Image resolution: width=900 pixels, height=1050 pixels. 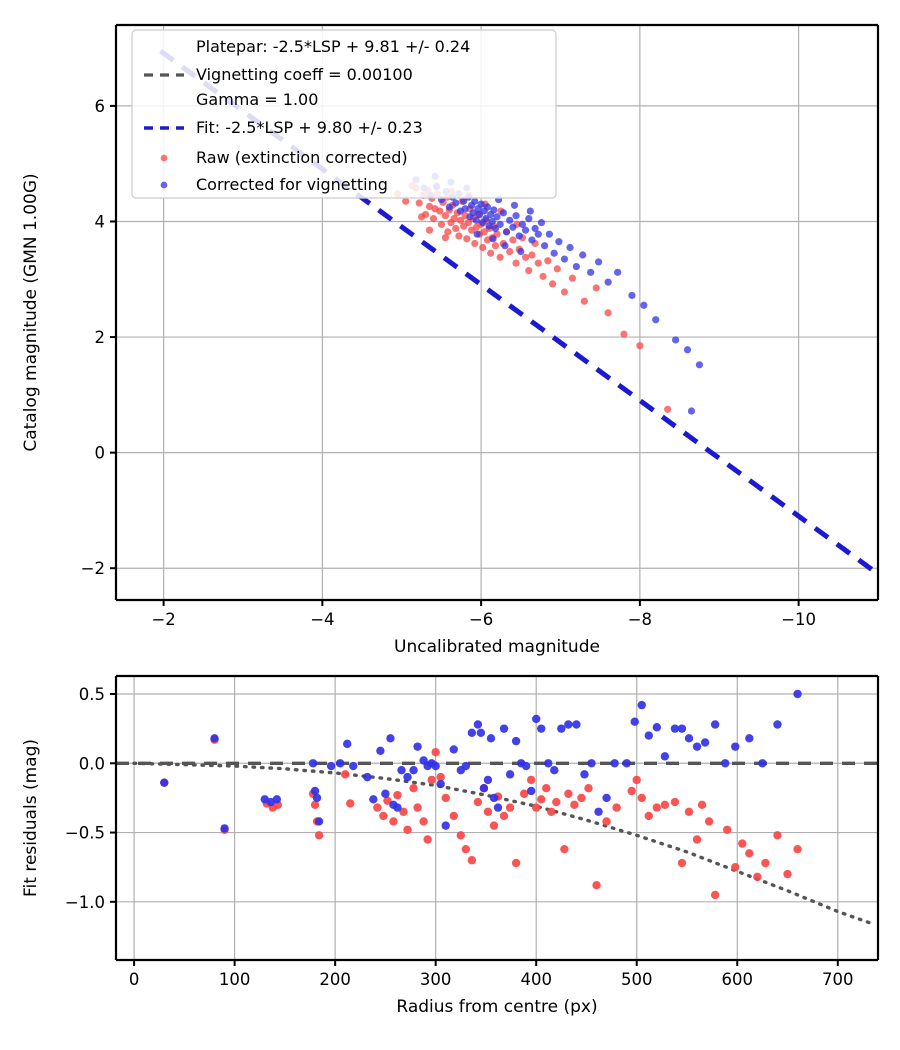 What do you see at coordinates (92, 763) in the screenshot?
I see `bottom-ytick-label: 0.0` at bounding box center [92, 763].